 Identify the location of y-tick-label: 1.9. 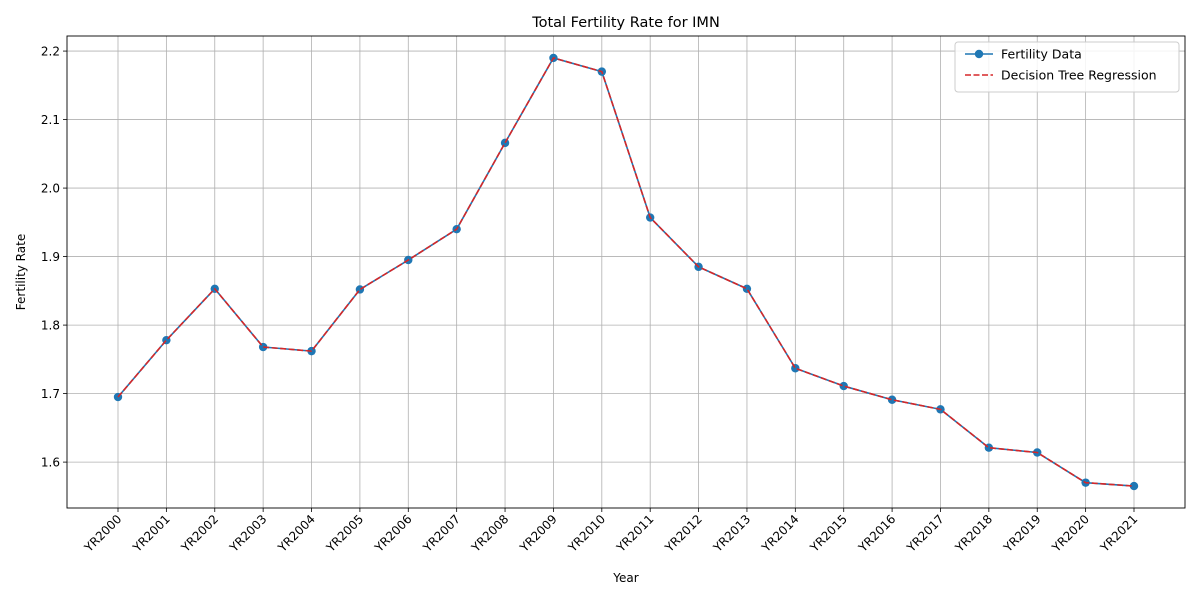
(50, 257).